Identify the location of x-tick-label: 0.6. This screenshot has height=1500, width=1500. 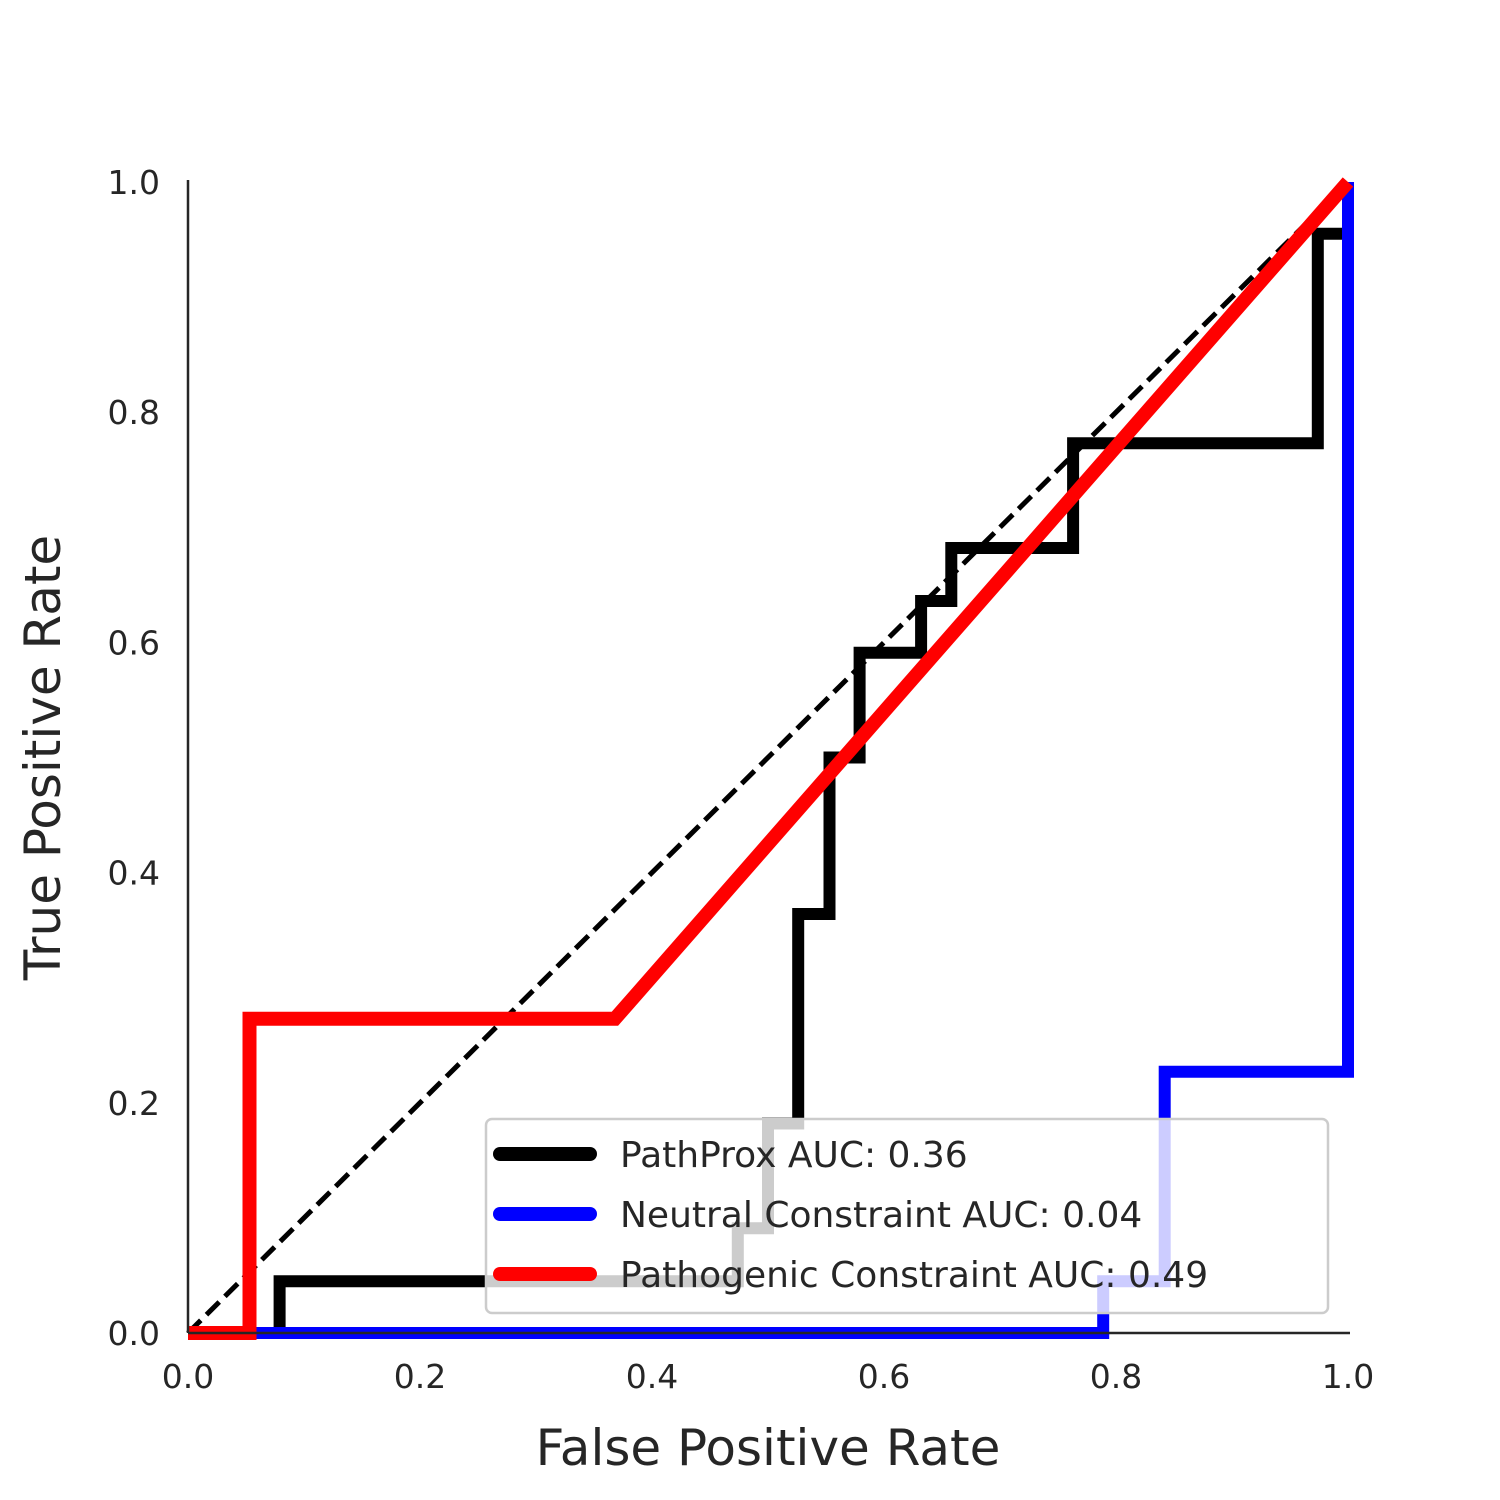
(884, 1376).